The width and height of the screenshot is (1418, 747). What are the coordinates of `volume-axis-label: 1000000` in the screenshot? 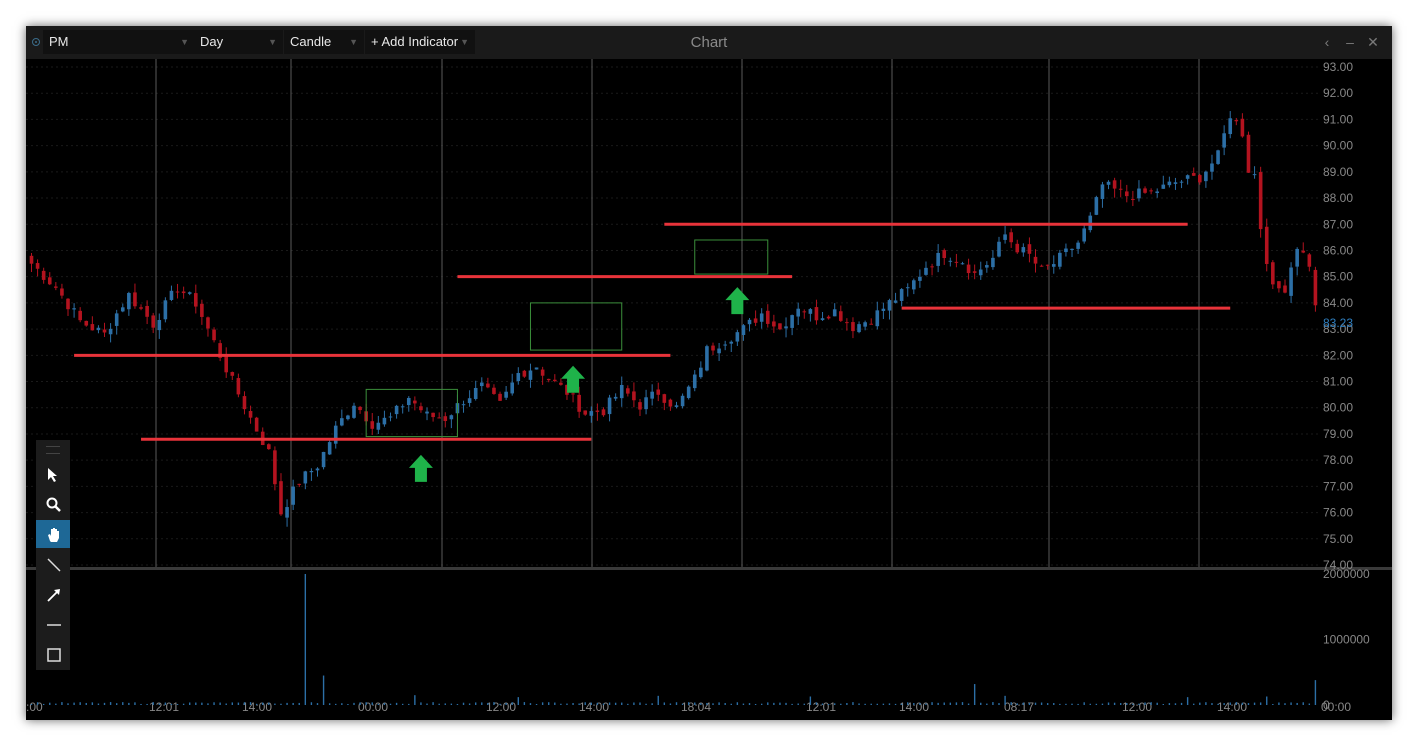 It's located at (1346, 640).